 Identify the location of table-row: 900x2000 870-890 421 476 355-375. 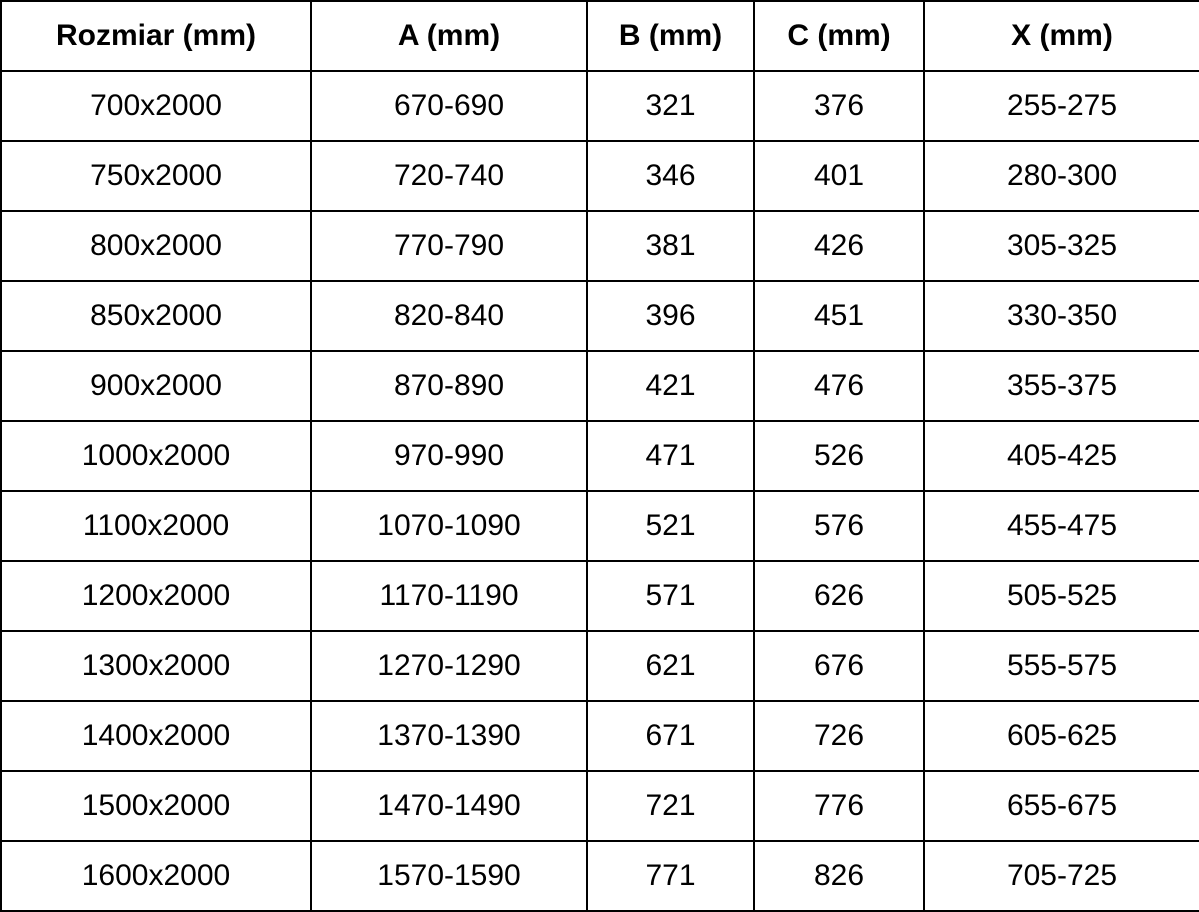
(599, 386).